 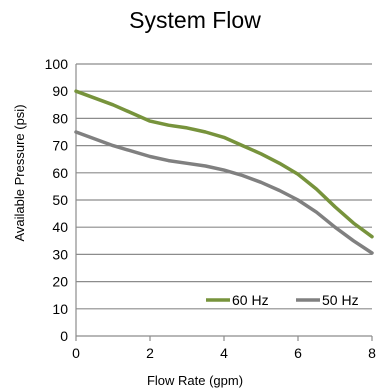 I want to click on y-tick-label: 50, so click(x=60, y=200).